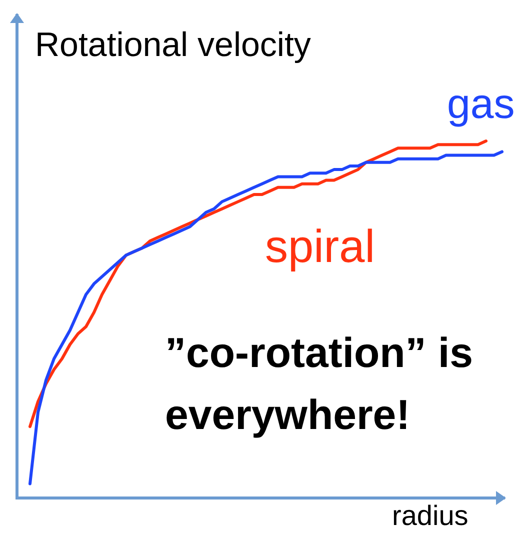 The height and width of the screenshot is (536, 517). What do you see at coordinates (173, 45) in the screenshot?
I see `y-axis-title: Rotational velocity` at bounding box center [173, 45].